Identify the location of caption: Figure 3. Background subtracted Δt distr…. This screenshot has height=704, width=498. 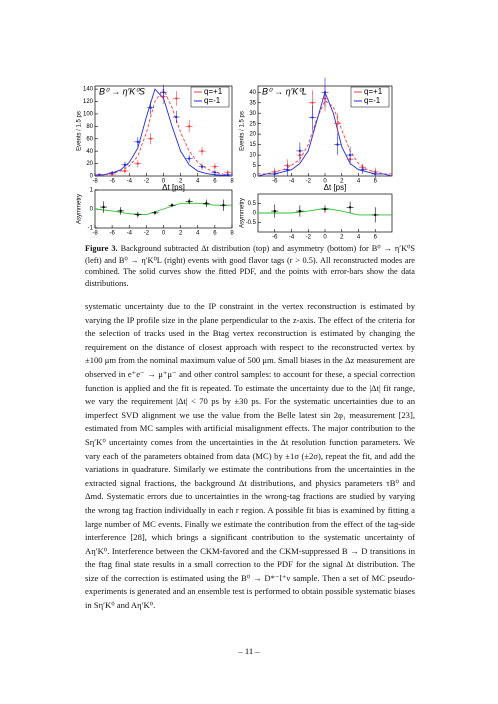
(250, 266).